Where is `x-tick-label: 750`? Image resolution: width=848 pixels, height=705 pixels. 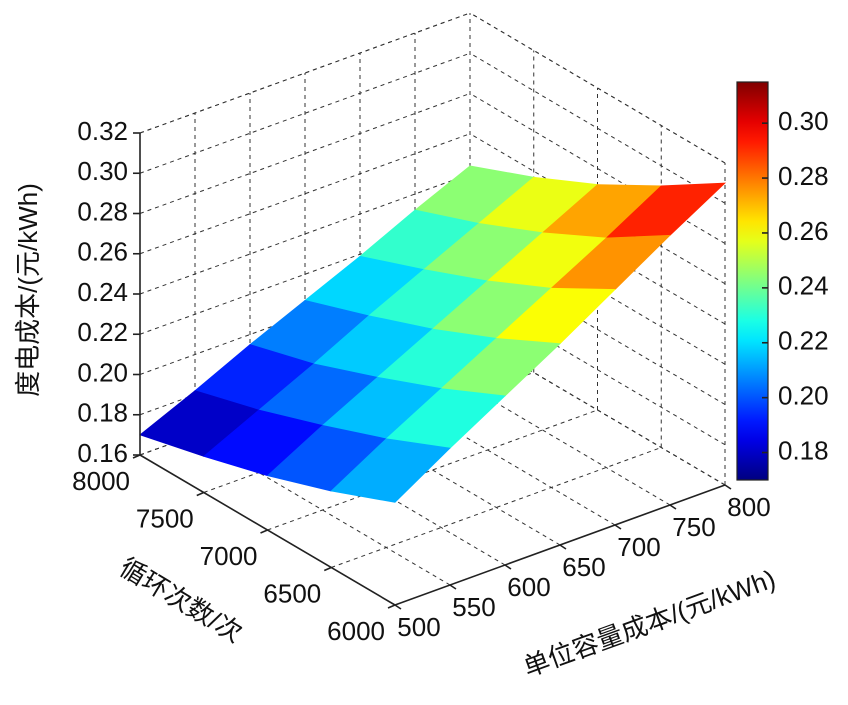
x-tick-label: 750 is located at coordinates (693, 527).